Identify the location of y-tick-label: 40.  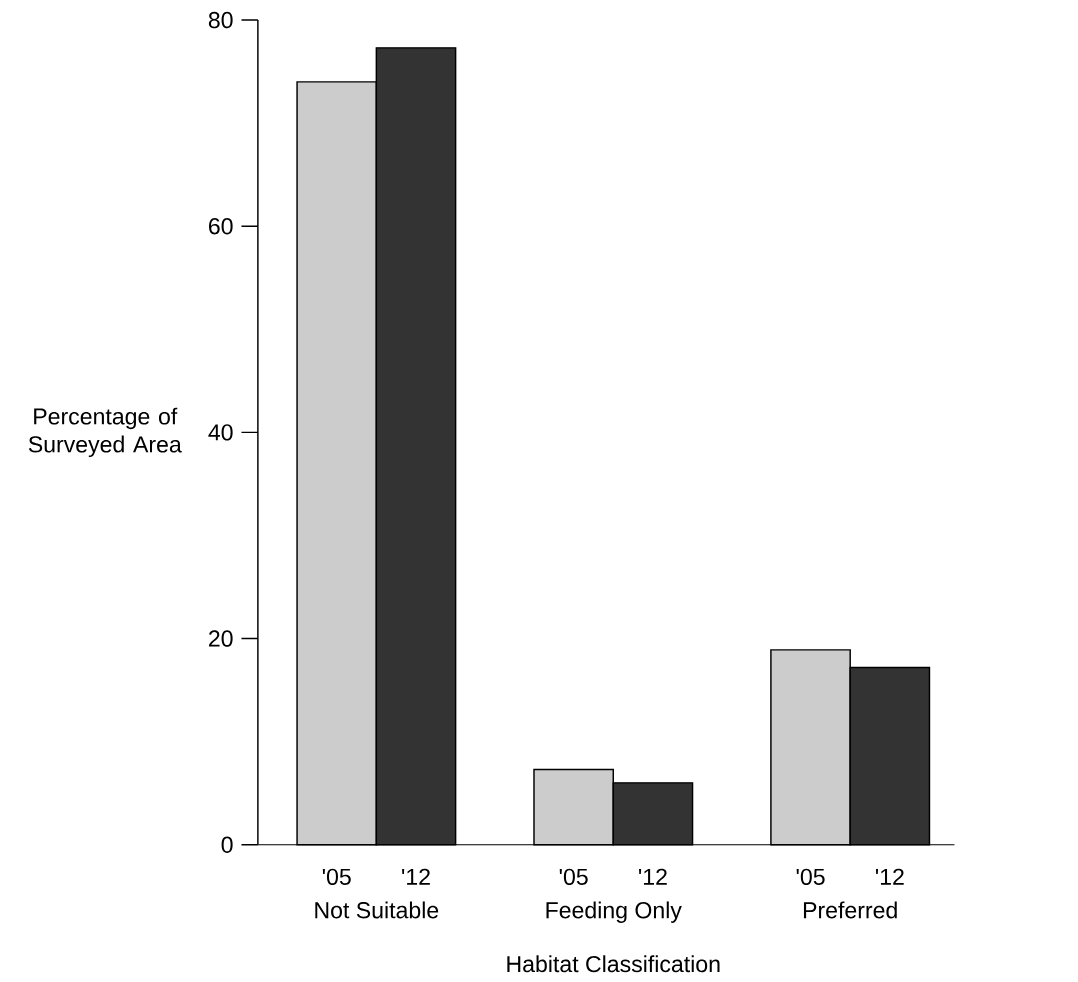
(220, 432).